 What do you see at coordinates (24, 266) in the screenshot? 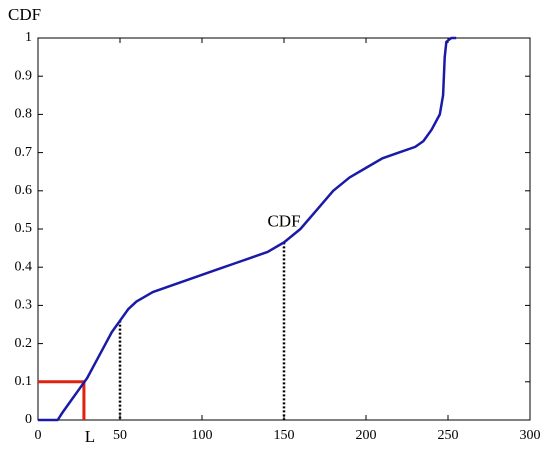
I see `y-tick-label: 0.4` at bounding box center [24, 266].